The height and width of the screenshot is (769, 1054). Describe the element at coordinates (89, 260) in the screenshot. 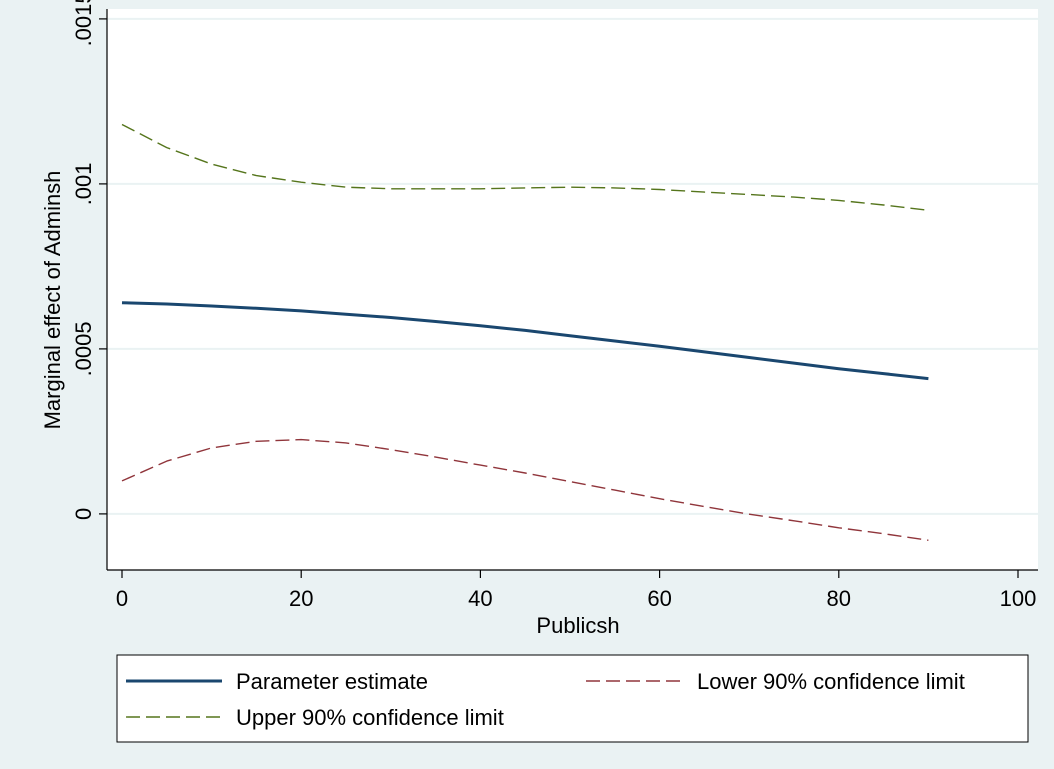

I see `y-axis-ticks: 0 .0005 .001 .0015` at that location.